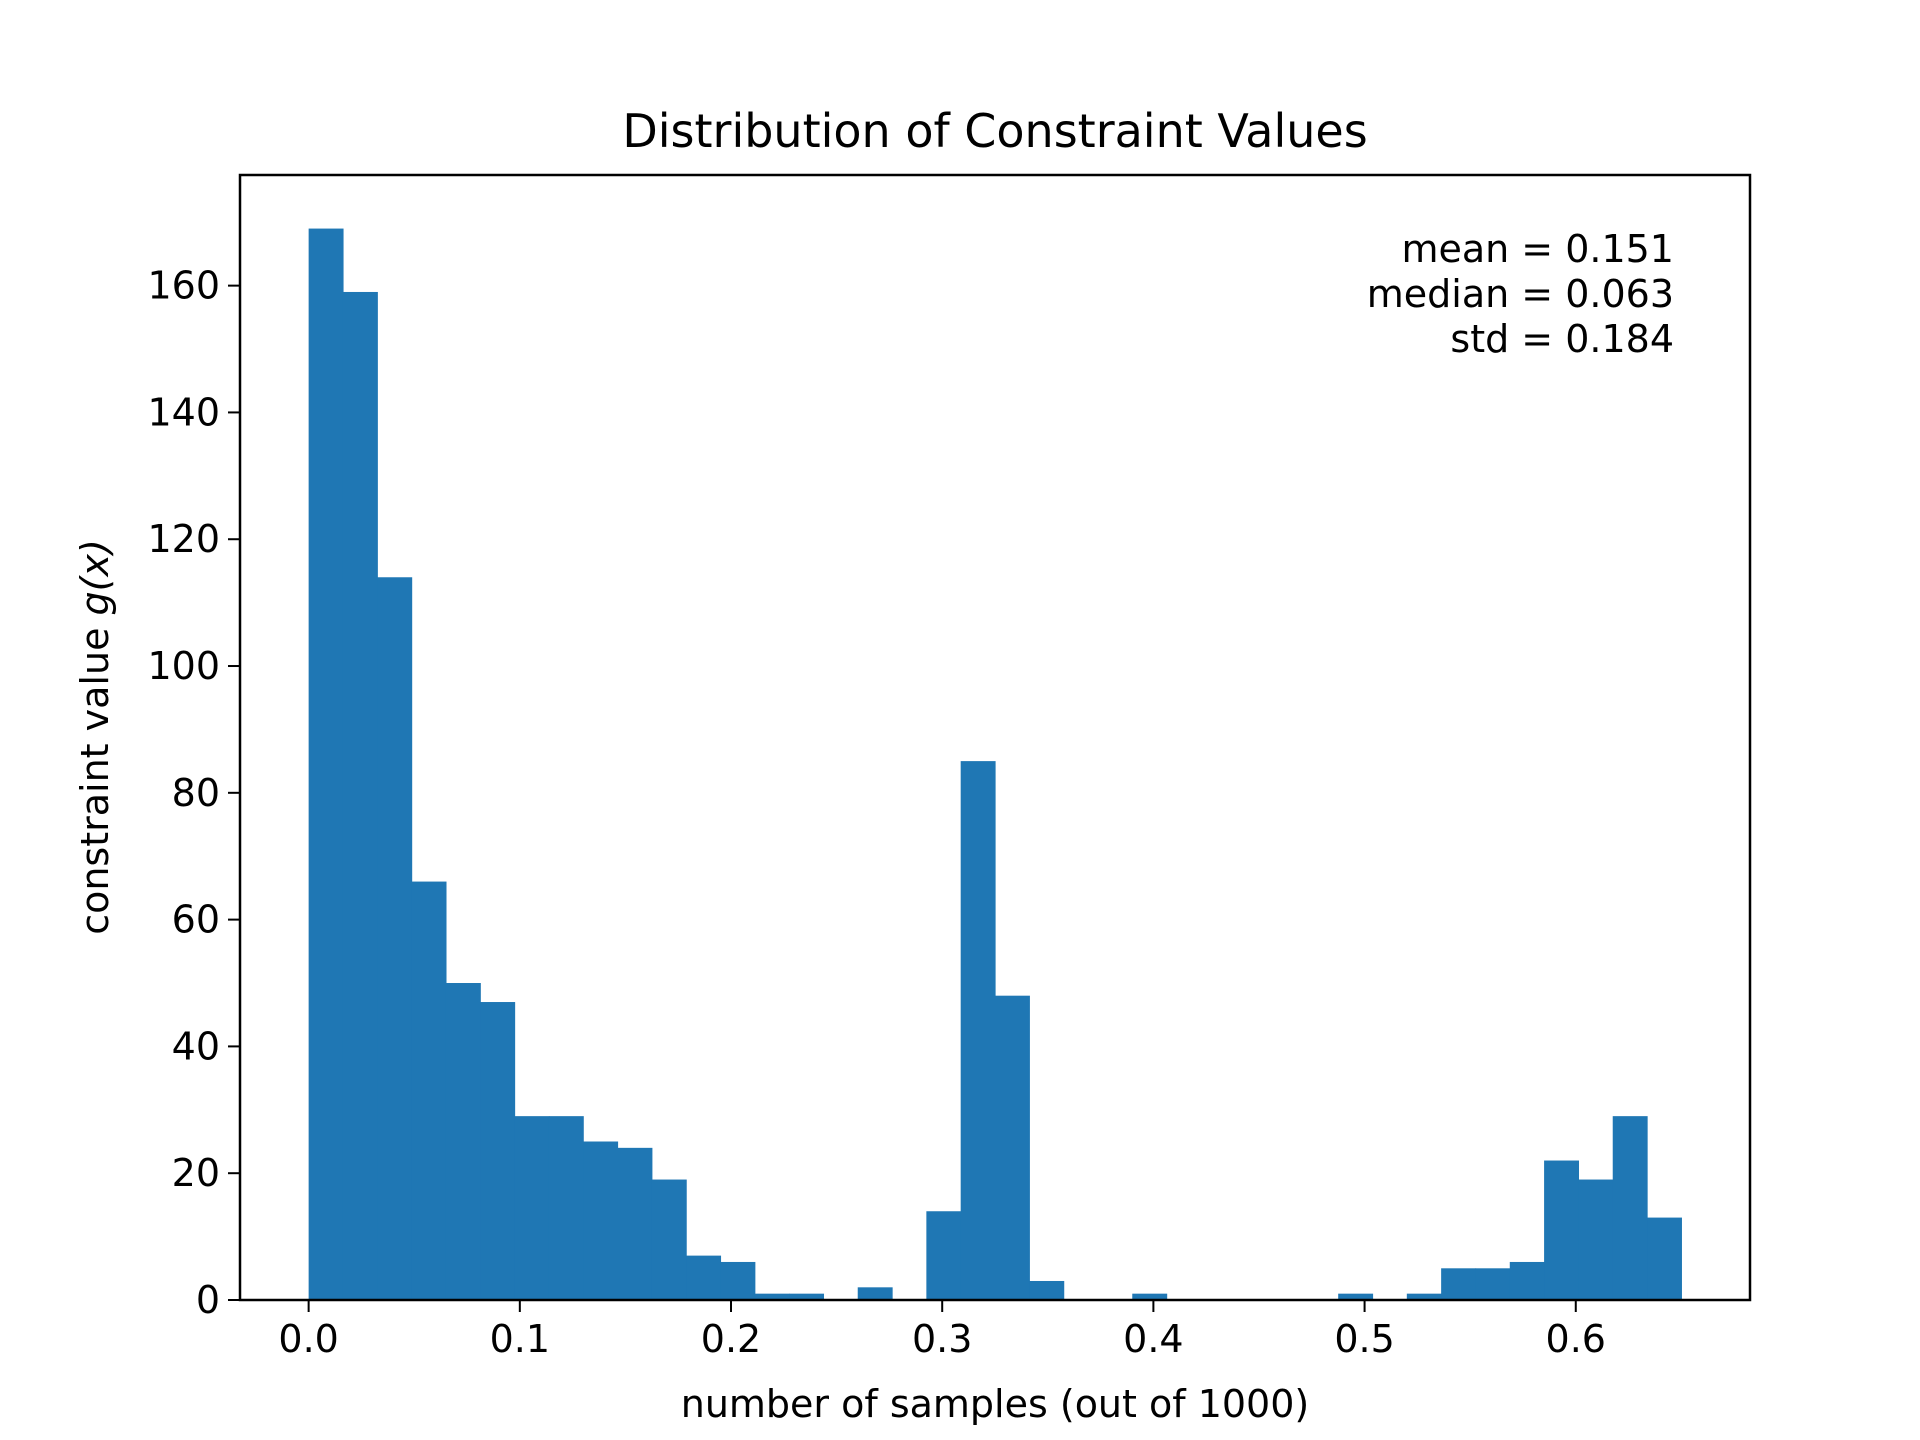 This screenshot has width=1920, height=1440. What do you see at coordinates (520, 1339) in the screenshot?
I see `x-tick-label: 0.1` at bounding box center [520, 1339].